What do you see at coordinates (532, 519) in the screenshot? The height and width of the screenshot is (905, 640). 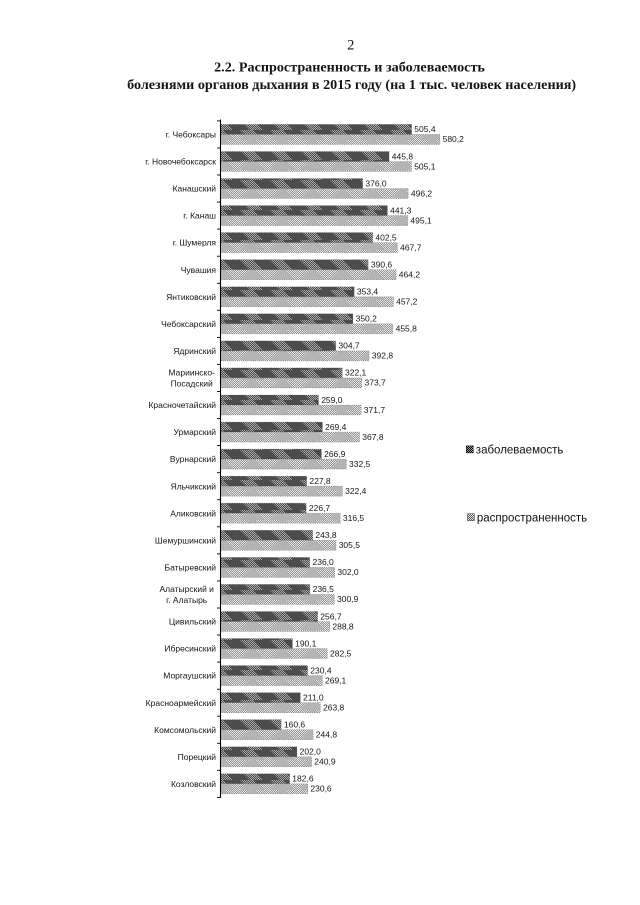 I see `svg-text: распространенность` at bounding box center [532, 519].